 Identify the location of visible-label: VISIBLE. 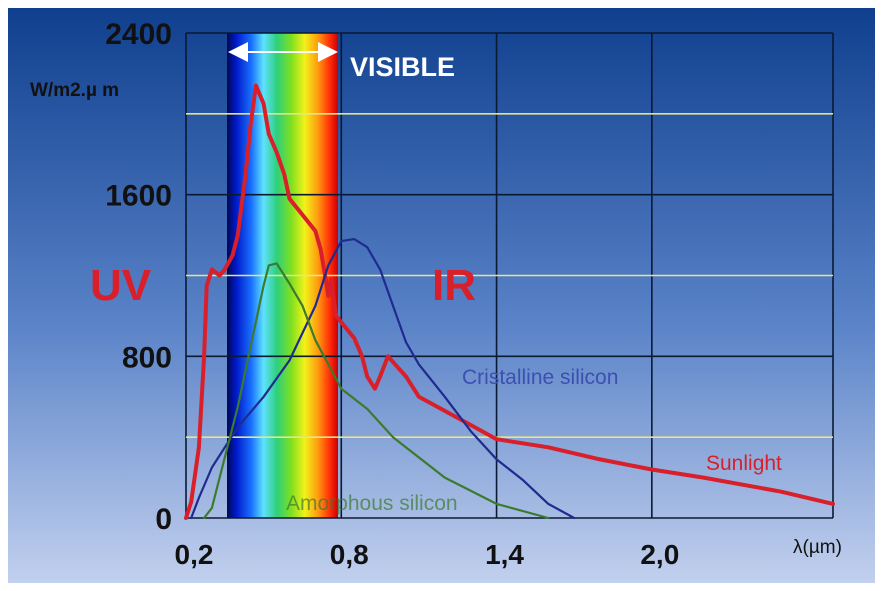
(402, 67).